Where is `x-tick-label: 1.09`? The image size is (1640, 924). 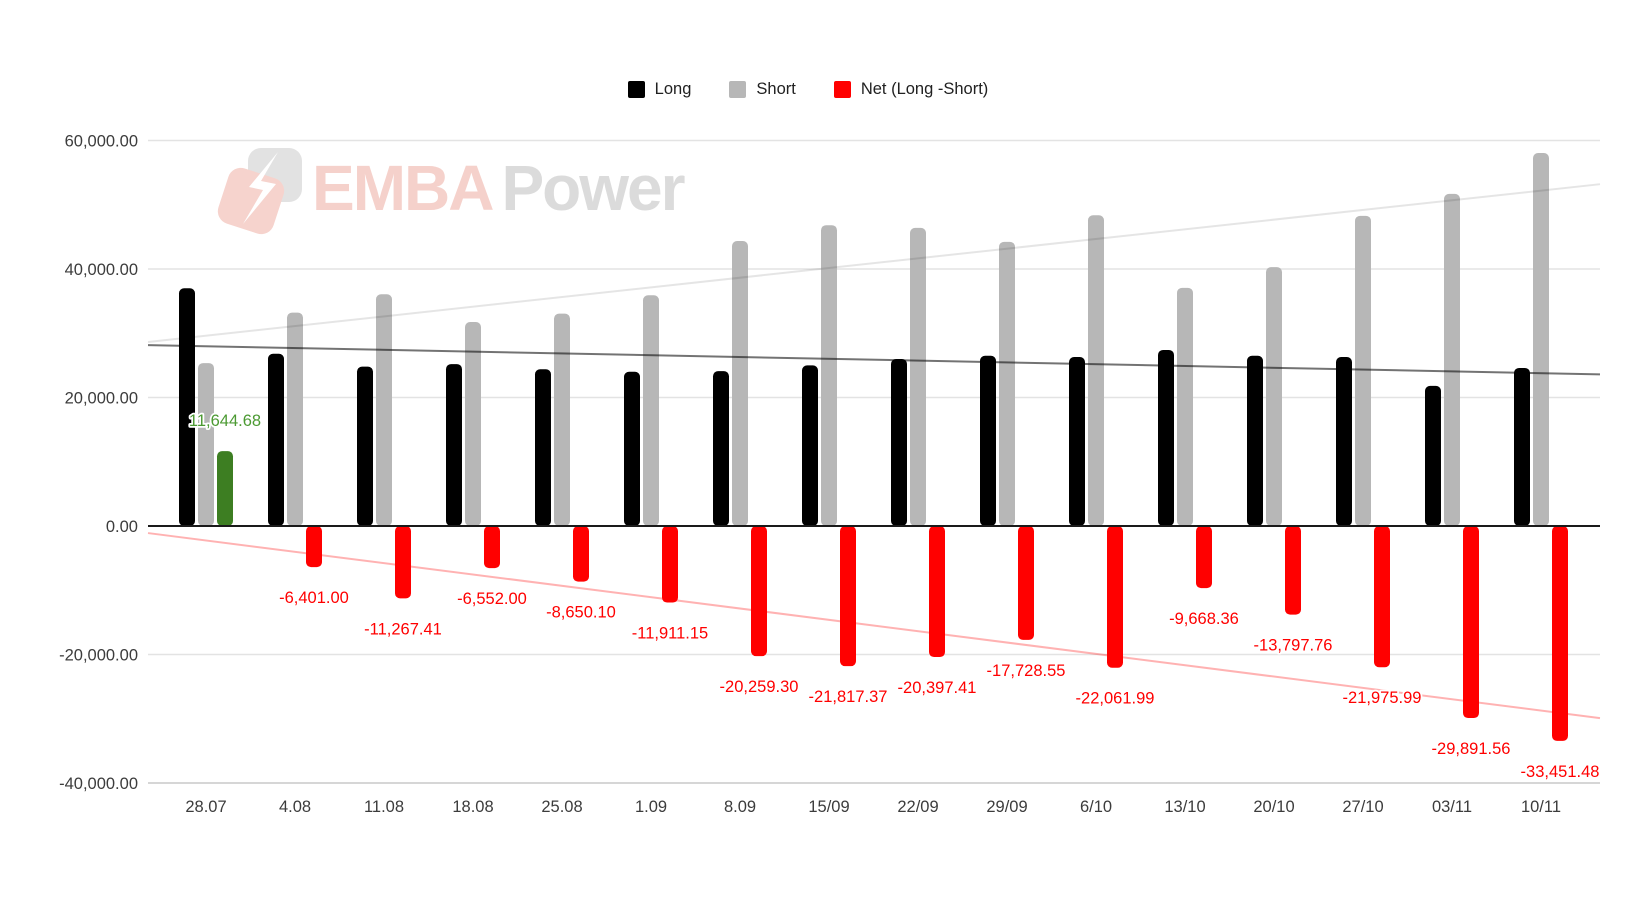
x-tick-label: 1.09 is located at coordinates (651, 807).